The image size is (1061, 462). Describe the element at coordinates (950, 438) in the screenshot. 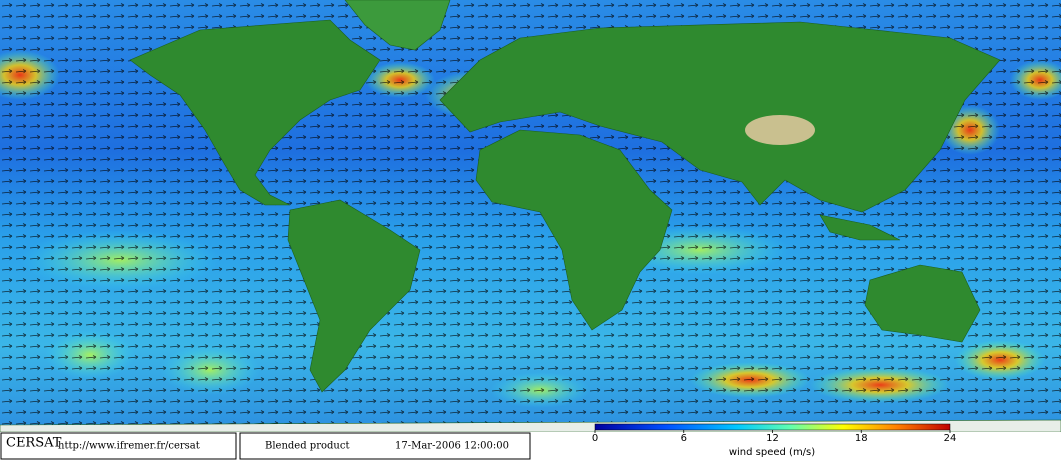

I see `colorbar-tick-label: 24` at that location.